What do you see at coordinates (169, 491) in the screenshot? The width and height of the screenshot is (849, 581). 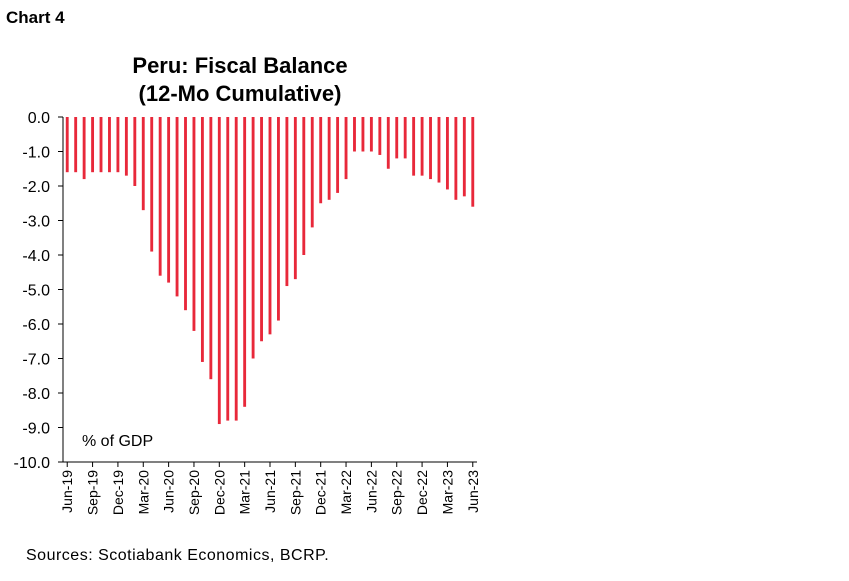 I see `x-tick-label: Jun-20` at bounding box center [169, 491].